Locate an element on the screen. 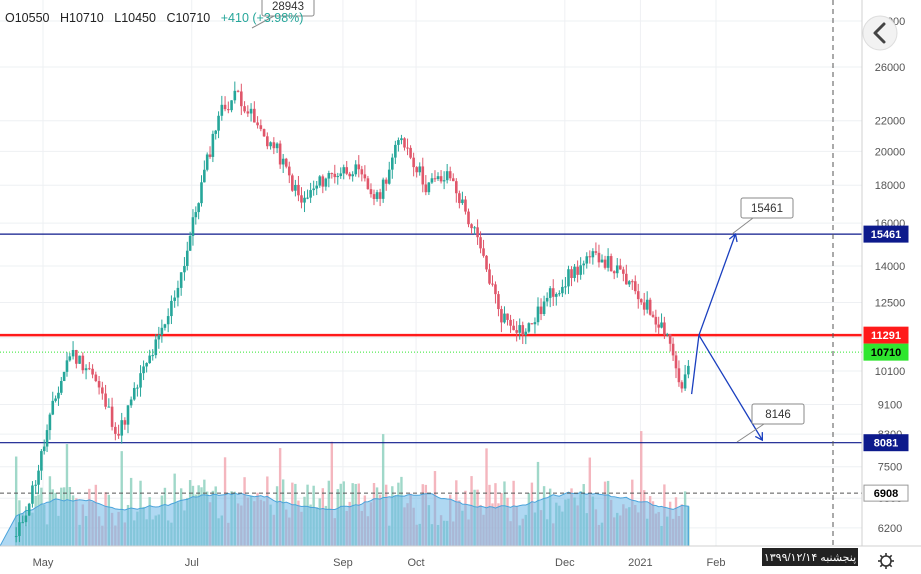 This screenshot has width=921, height=574. callout-lower: 8146 is located at coordinates (770, 423).